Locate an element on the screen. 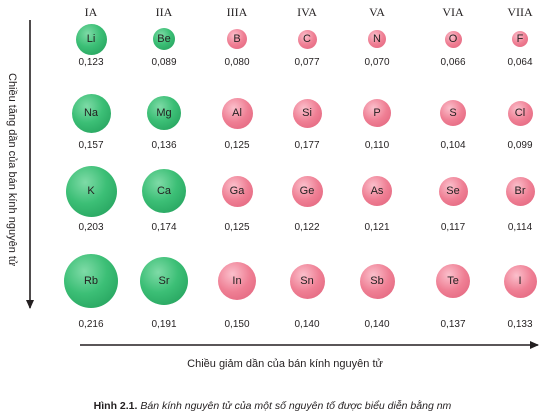 The width and height of the screenshot is (545, 419). atom-f: F is located at coordinates (520, 39).